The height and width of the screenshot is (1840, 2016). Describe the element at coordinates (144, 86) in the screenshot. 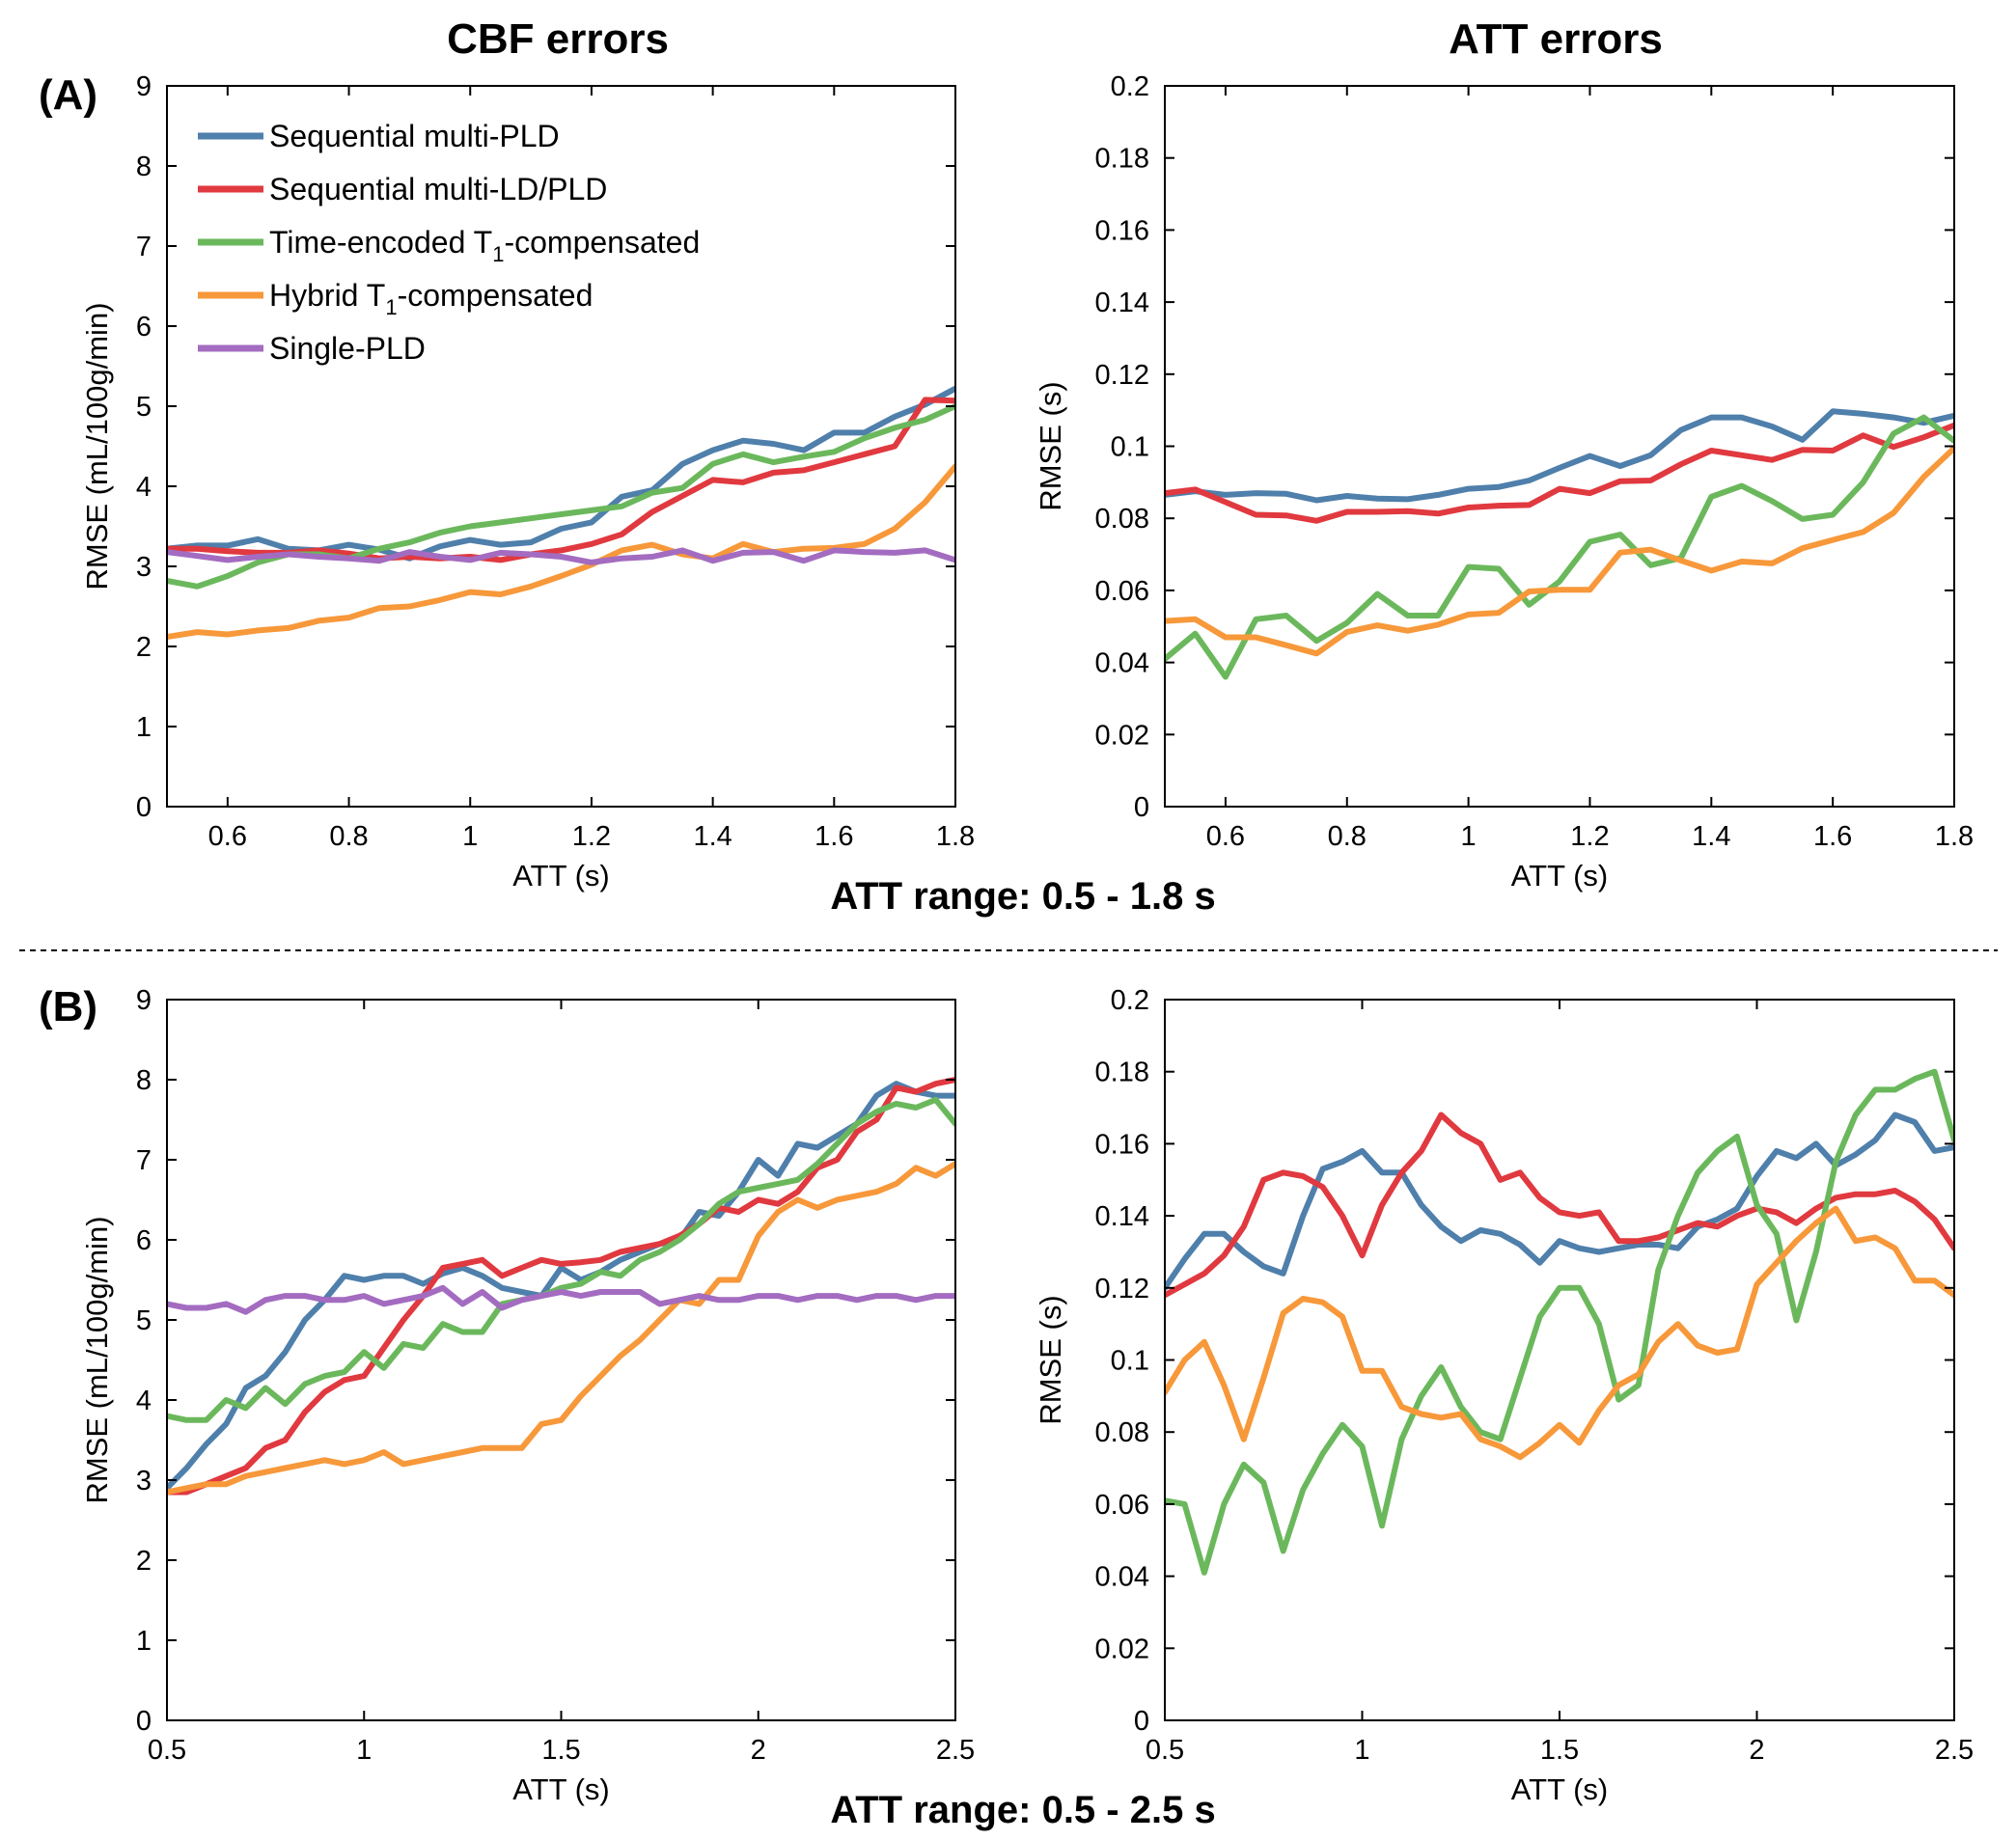

I see `y-tick-label: 9` at that location.